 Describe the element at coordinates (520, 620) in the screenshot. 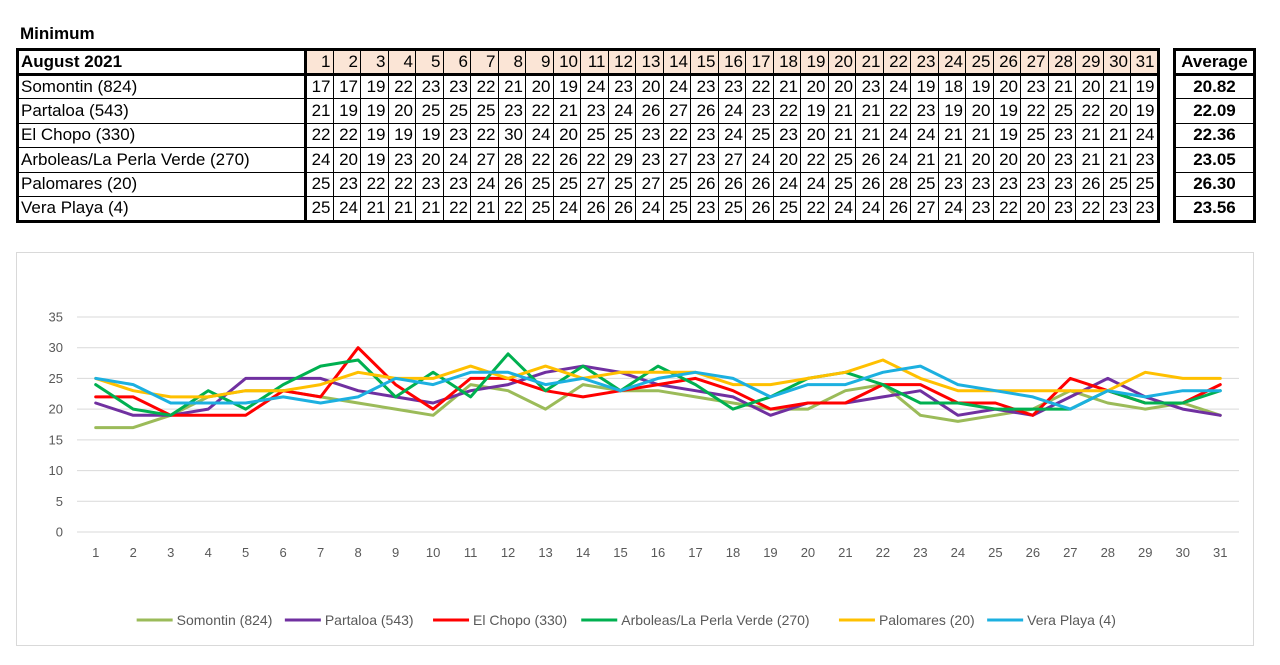

I see `legend-label: El Chopo (330)` at that location.